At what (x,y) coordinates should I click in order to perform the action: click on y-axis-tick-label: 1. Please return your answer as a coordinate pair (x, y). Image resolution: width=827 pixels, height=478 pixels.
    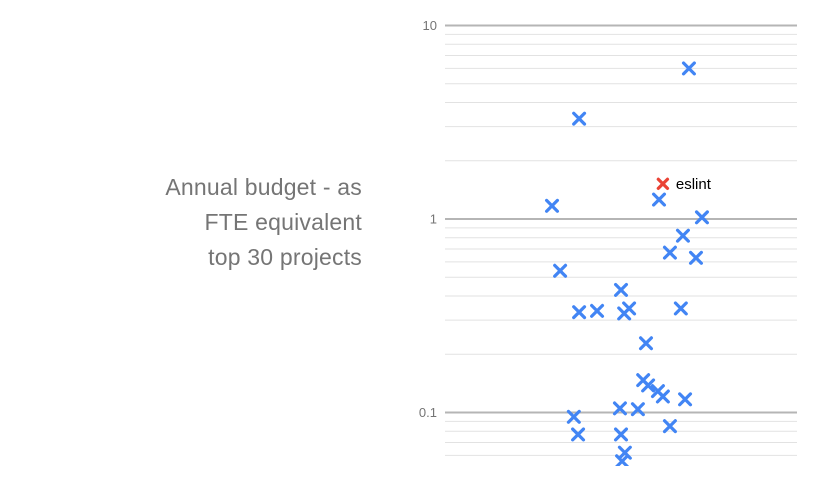
    Looking at the image, I should click on (433, 219).